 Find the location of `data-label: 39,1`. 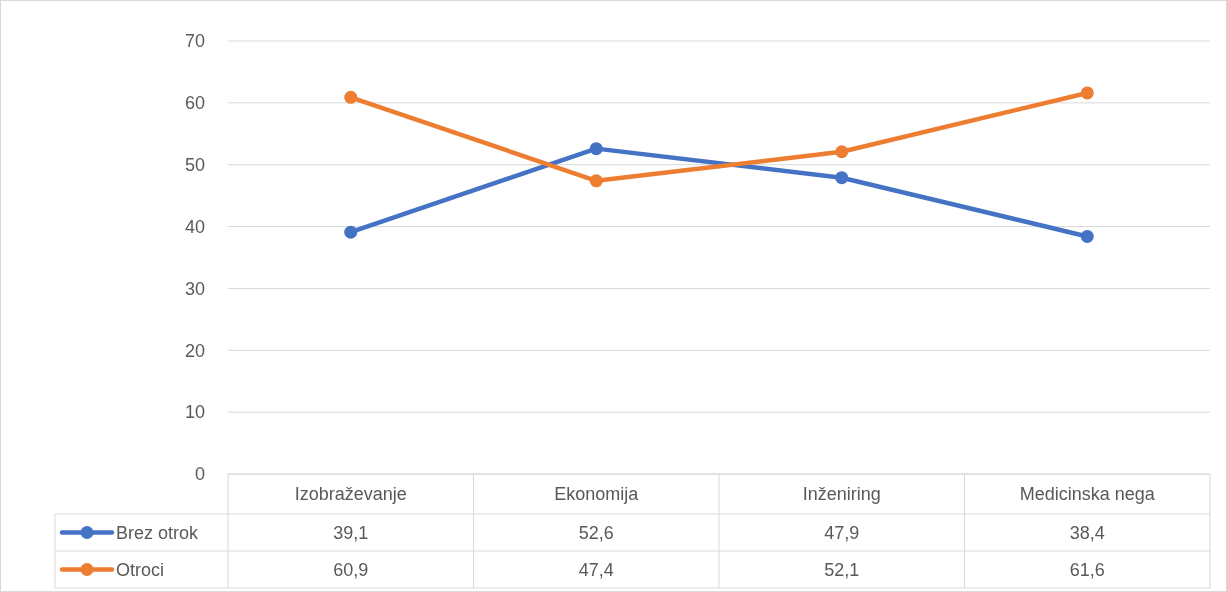

data-label: 39,1 is located at coordinates (351, 532).